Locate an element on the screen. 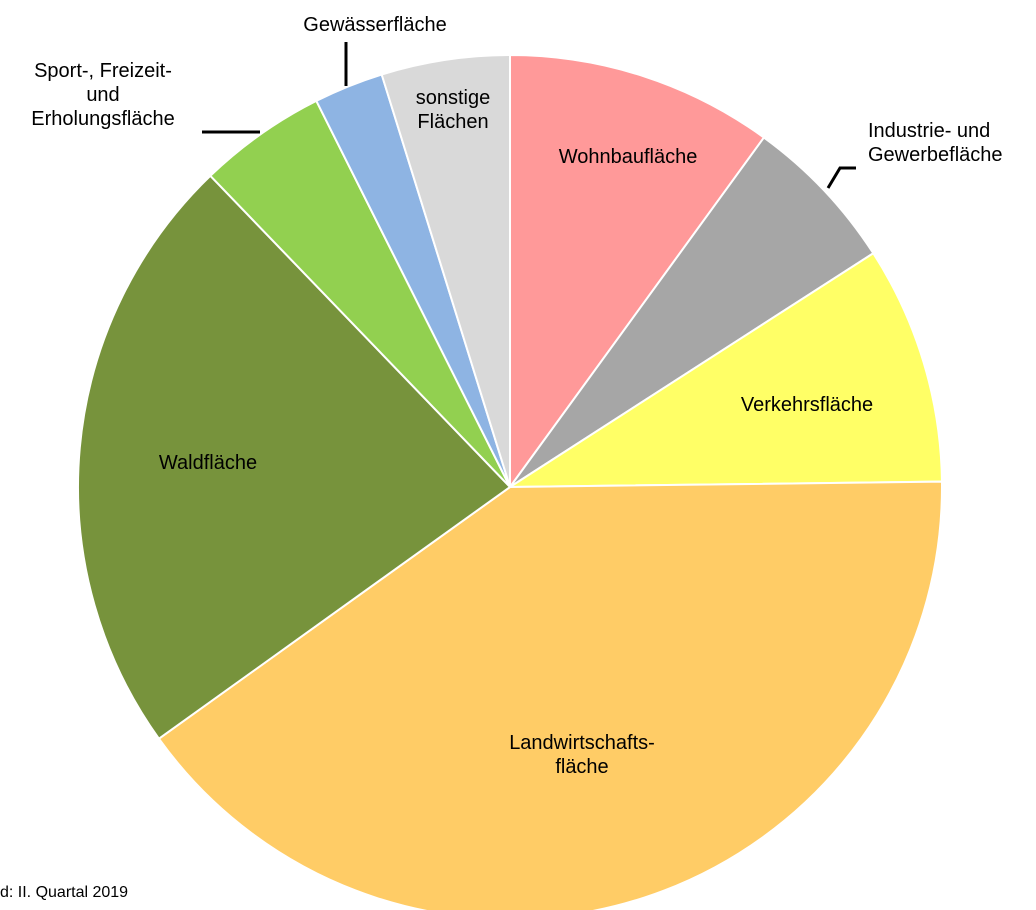 The image size is (1036, 910). footnote: d: II. Quartal 2019 is located at coordinates (64, 892).